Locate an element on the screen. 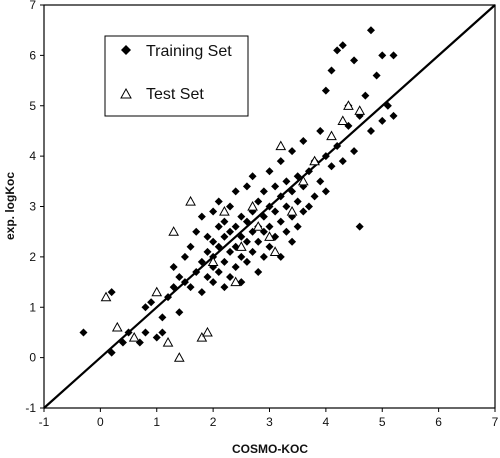  x-axis: -1 0 1 2 3 4 5 6 7 is located at coordinates (269, 418).